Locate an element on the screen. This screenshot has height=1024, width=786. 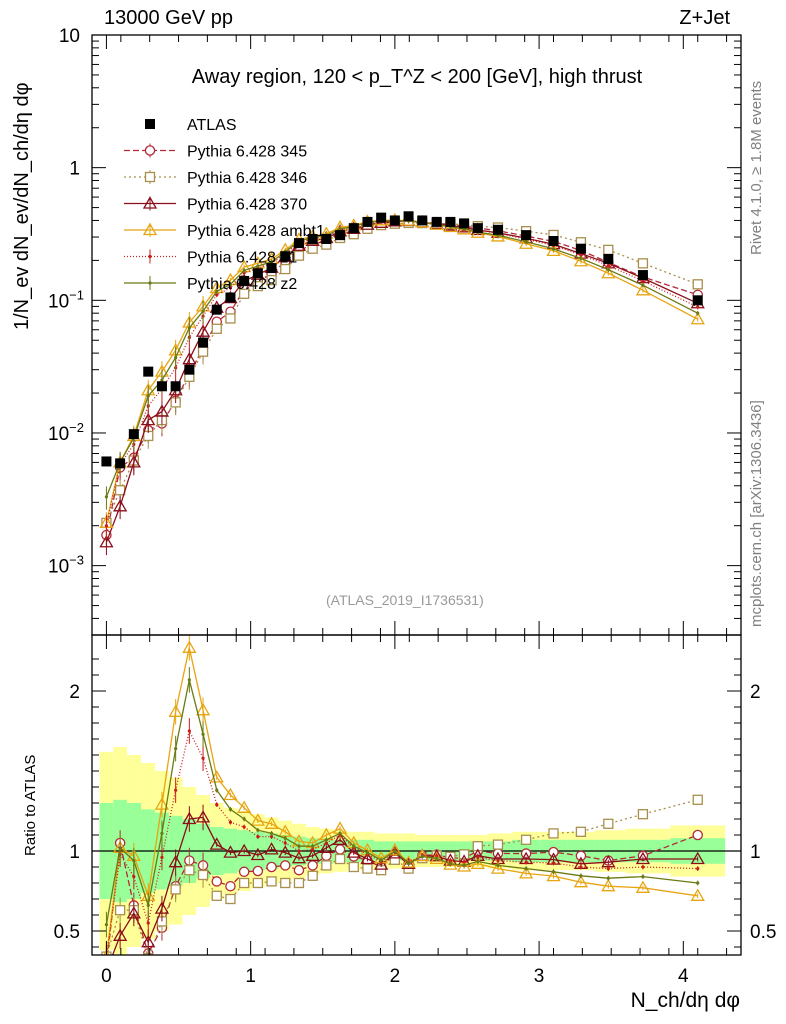
legend-swatch is located at coordinates (150, 177).